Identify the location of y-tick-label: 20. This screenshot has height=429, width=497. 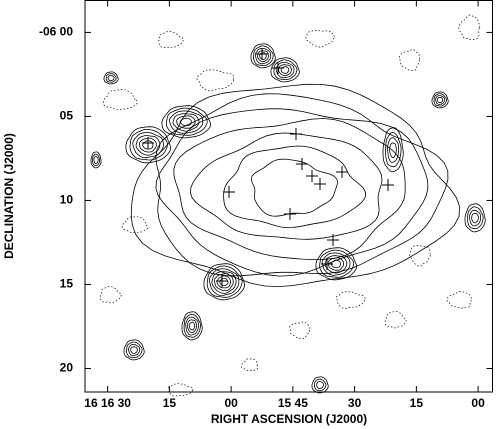
(67, 368).